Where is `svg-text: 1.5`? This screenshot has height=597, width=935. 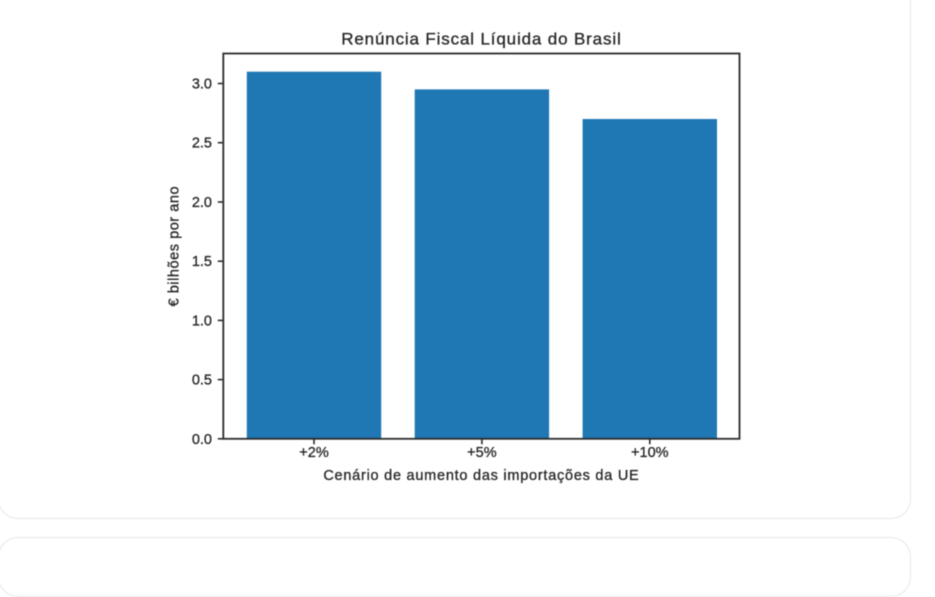
svg-text: 1.5 is located at coordinates (202, 262).